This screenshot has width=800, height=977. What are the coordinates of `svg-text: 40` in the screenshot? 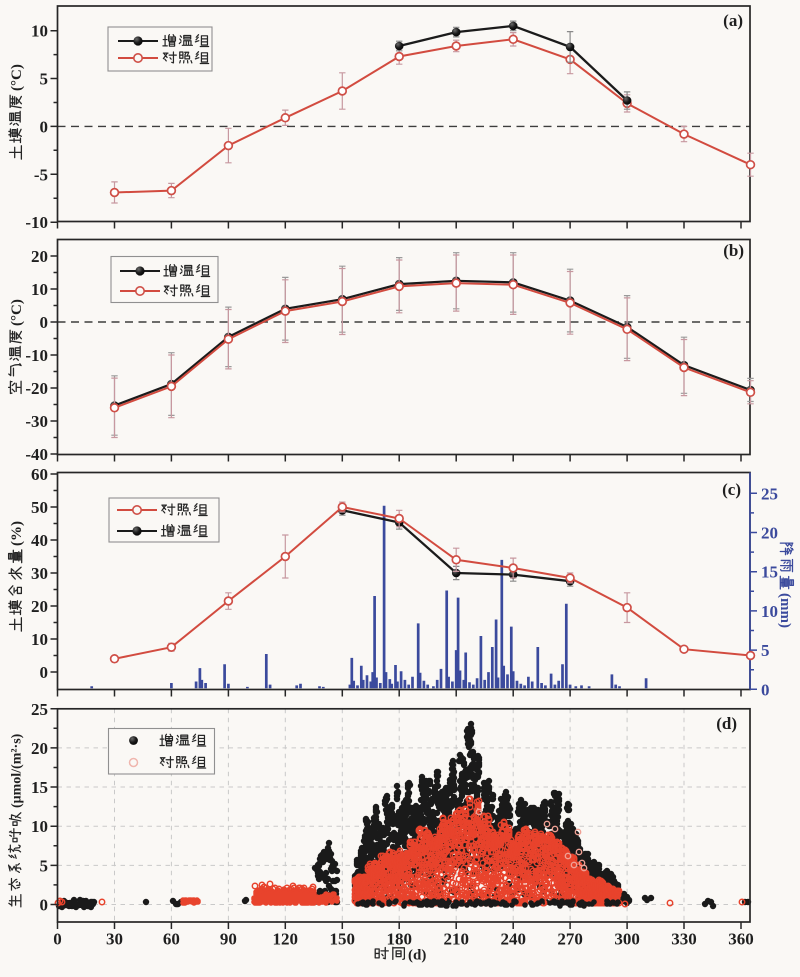 It's located at (39, 540).